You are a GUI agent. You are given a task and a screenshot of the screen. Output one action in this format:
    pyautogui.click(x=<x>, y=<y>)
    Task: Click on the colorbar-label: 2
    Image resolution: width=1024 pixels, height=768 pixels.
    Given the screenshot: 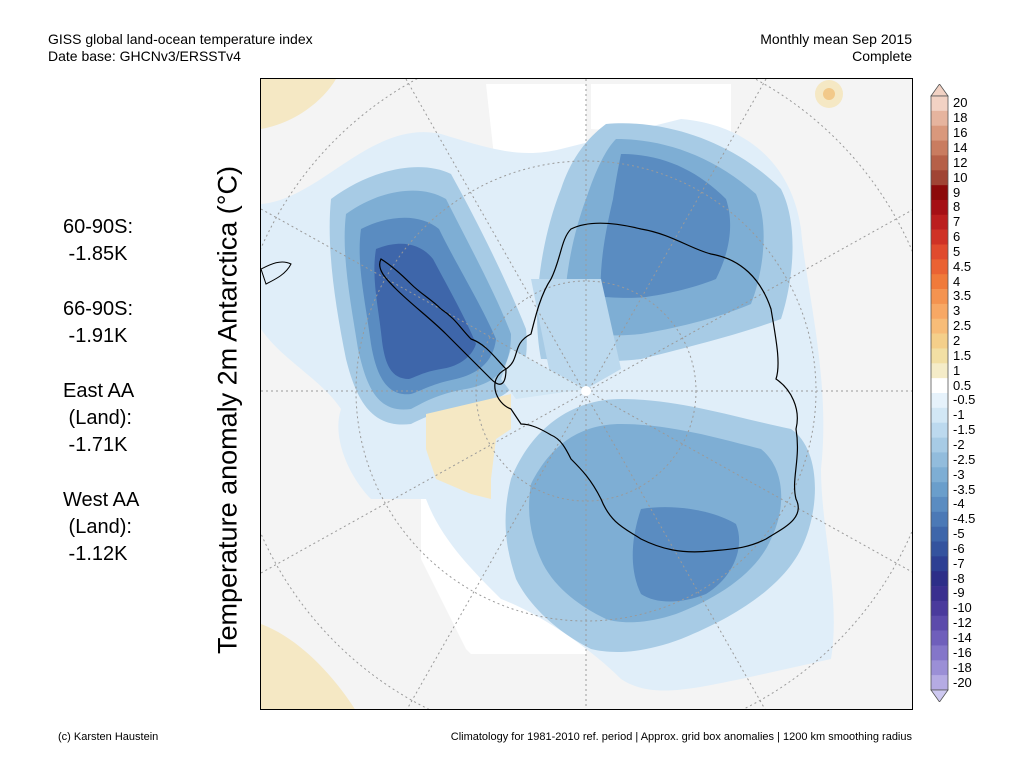 What is the action you would take?
    pyautogui.click(x=957, y=341)
    